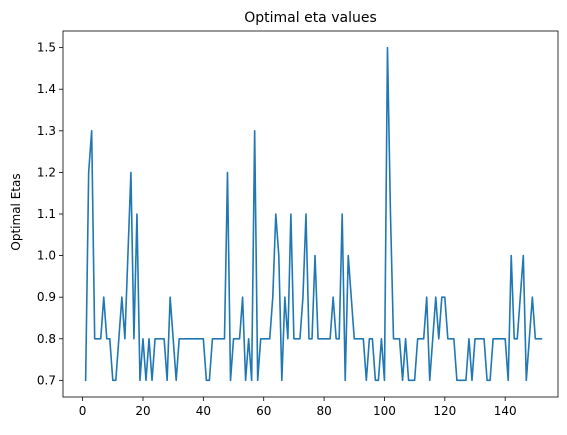 This screenshot has height=435, width=567. What do you see at coordinates (83, 411) in the screenshot?
I see `x-tick-label: 0` at bounding box center [83, 411].